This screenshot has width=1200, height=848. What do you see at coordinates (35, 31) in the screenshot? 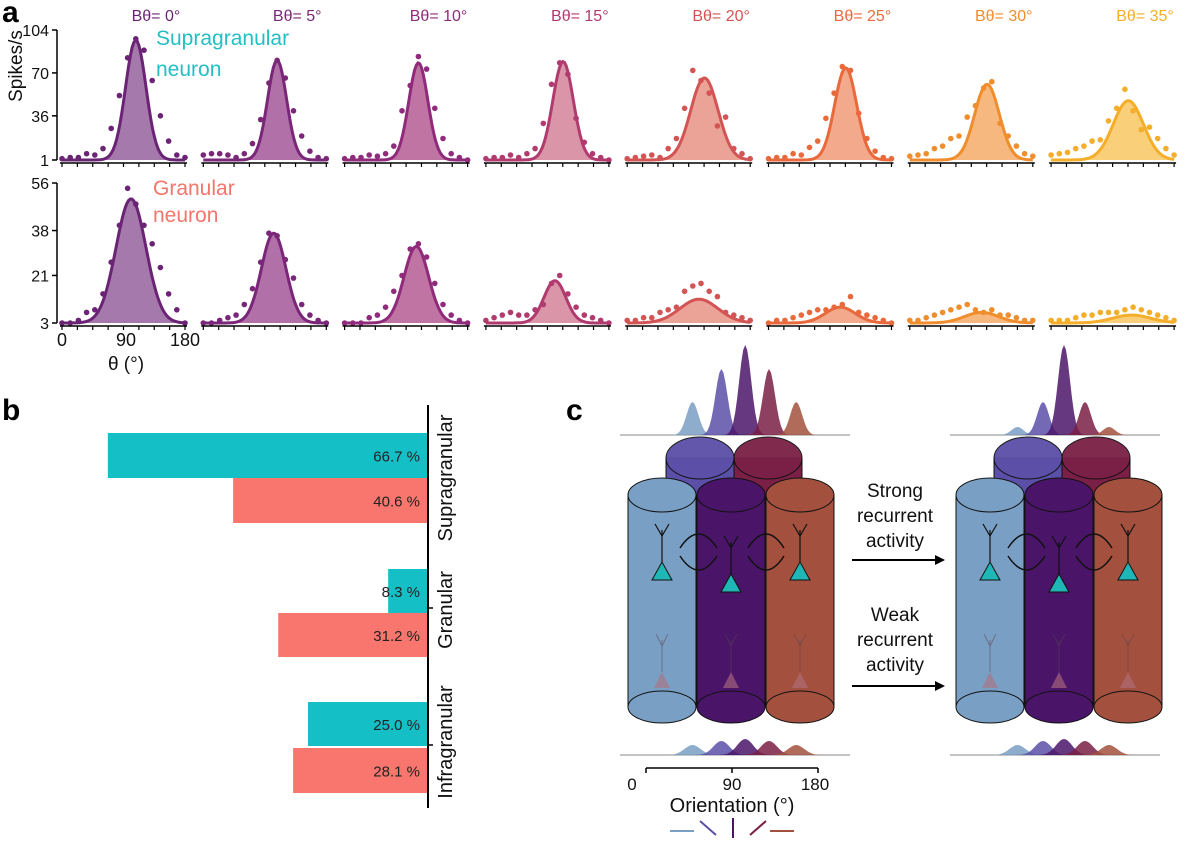
I see `y-tick-label: 104` at bounding box center [35, 31].